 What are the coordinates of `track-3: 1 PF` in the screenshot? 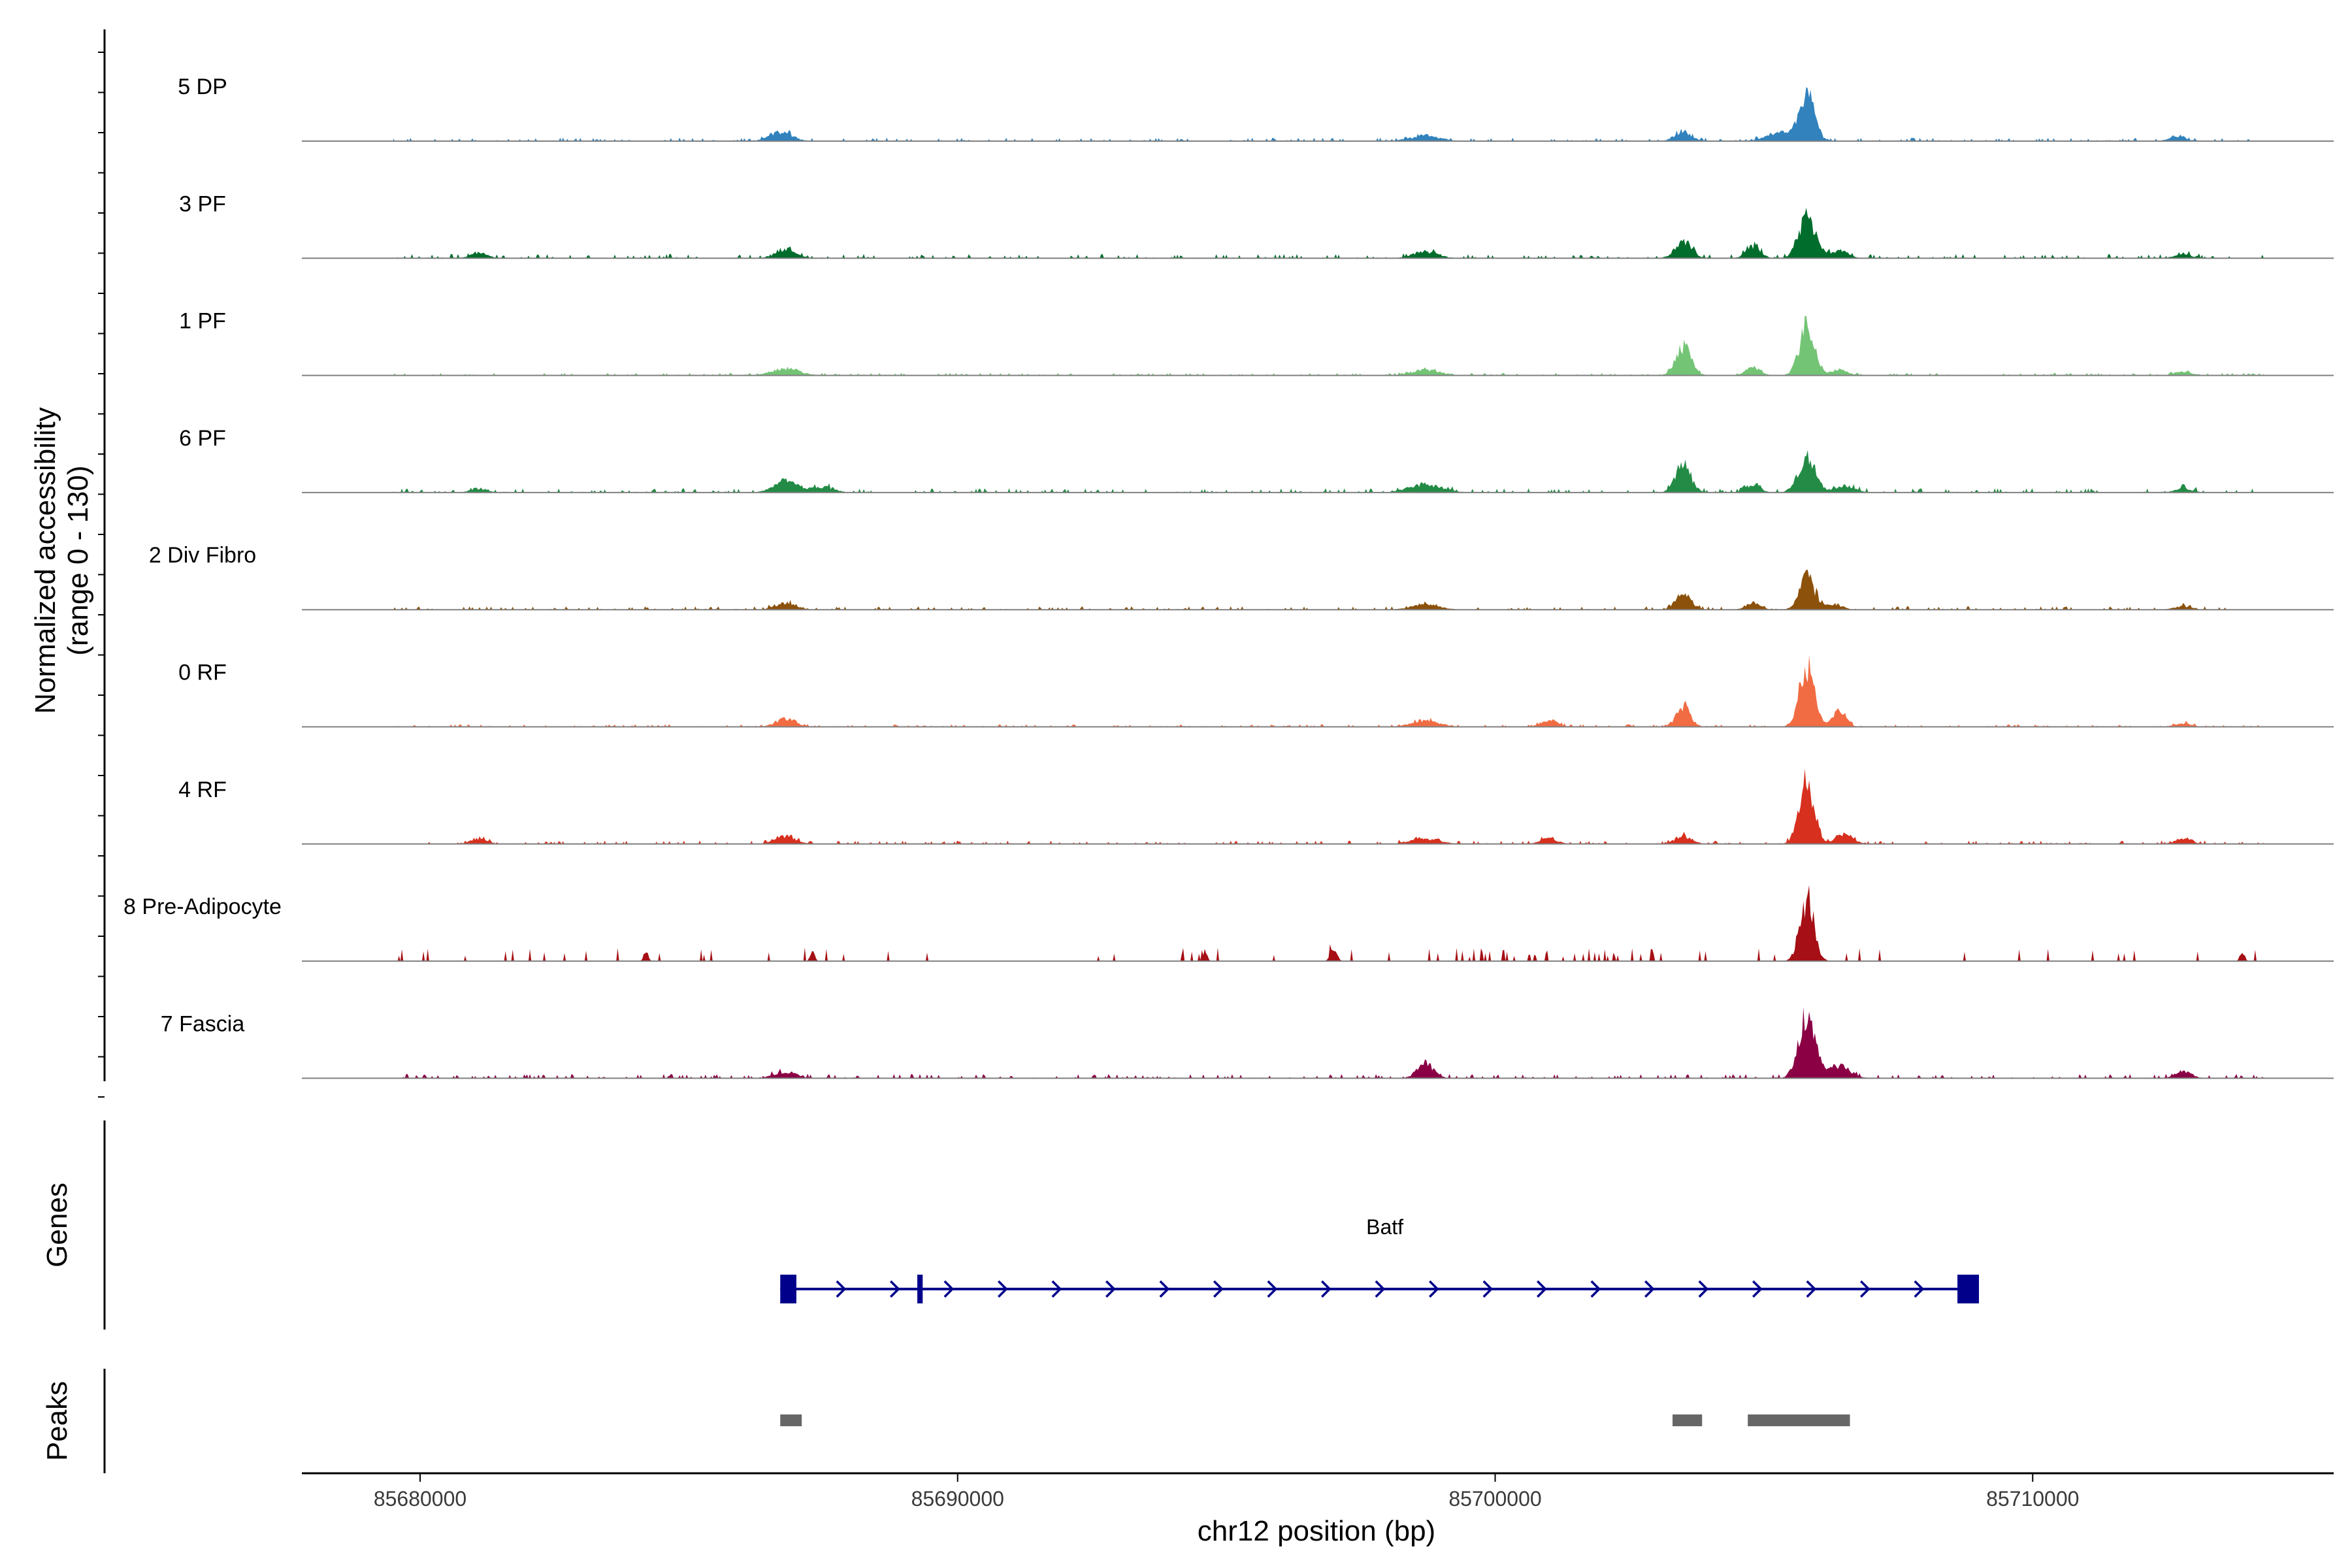 It's located at (1256, 342).